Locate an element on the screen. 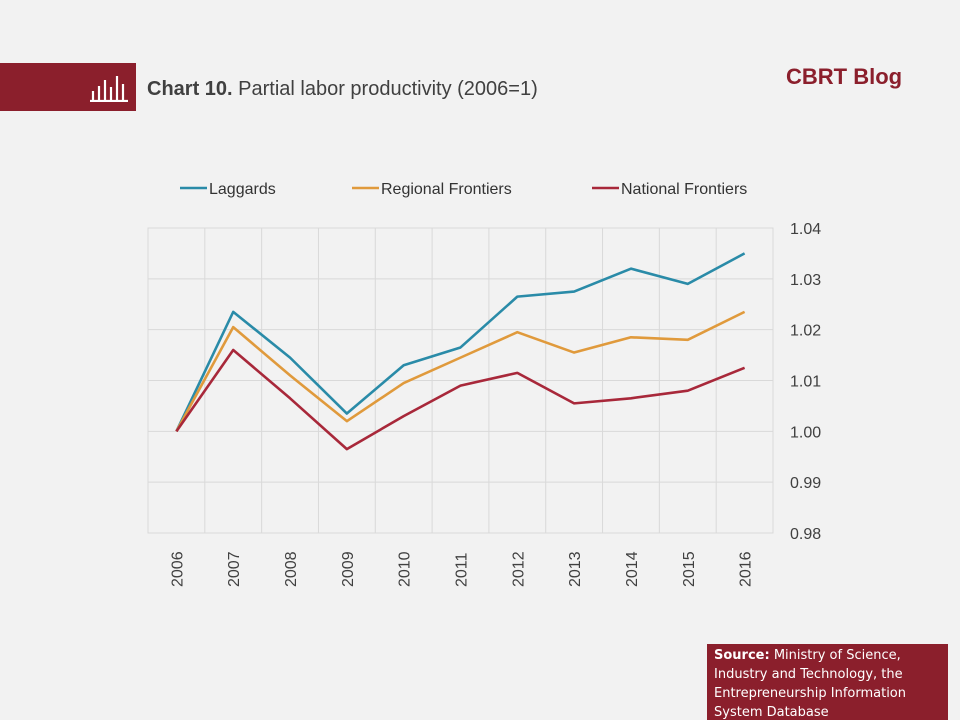 The image size is (960, 720). blog-label: CBRT Blog is located at coordinates (844, 76).